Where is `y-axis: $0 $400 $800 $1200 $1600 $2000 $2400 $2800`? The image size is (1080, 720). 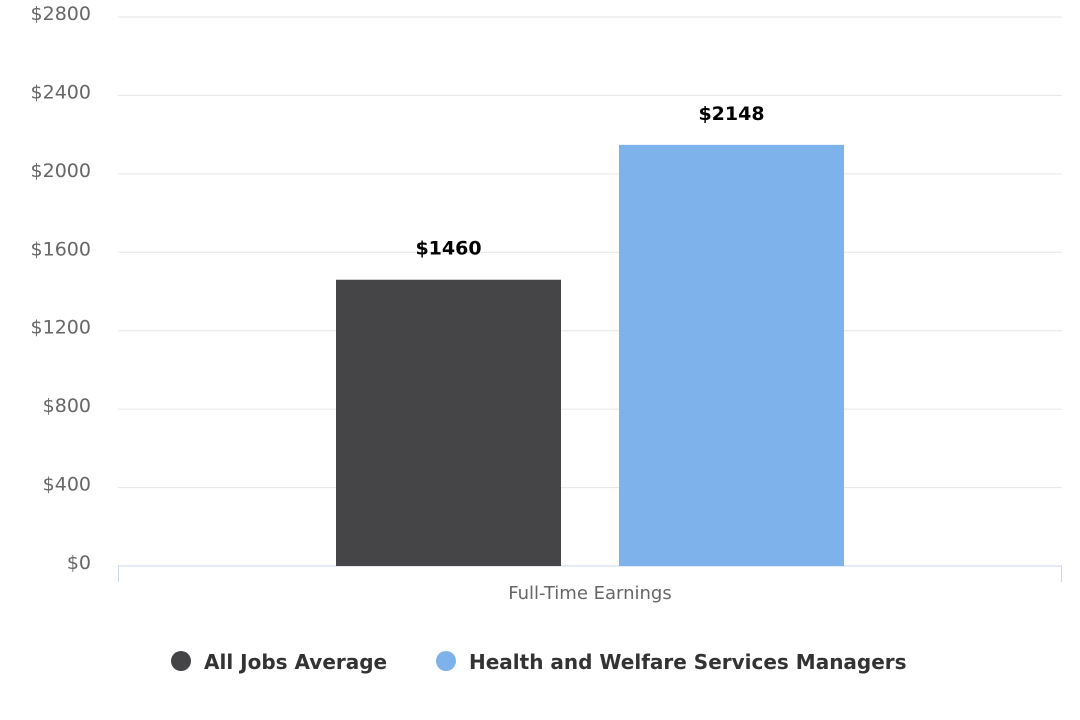
y-axis: $0 $400 $800 $1200 $1600 $2000 $2400 $2800 is located at coordinates (61, 288).